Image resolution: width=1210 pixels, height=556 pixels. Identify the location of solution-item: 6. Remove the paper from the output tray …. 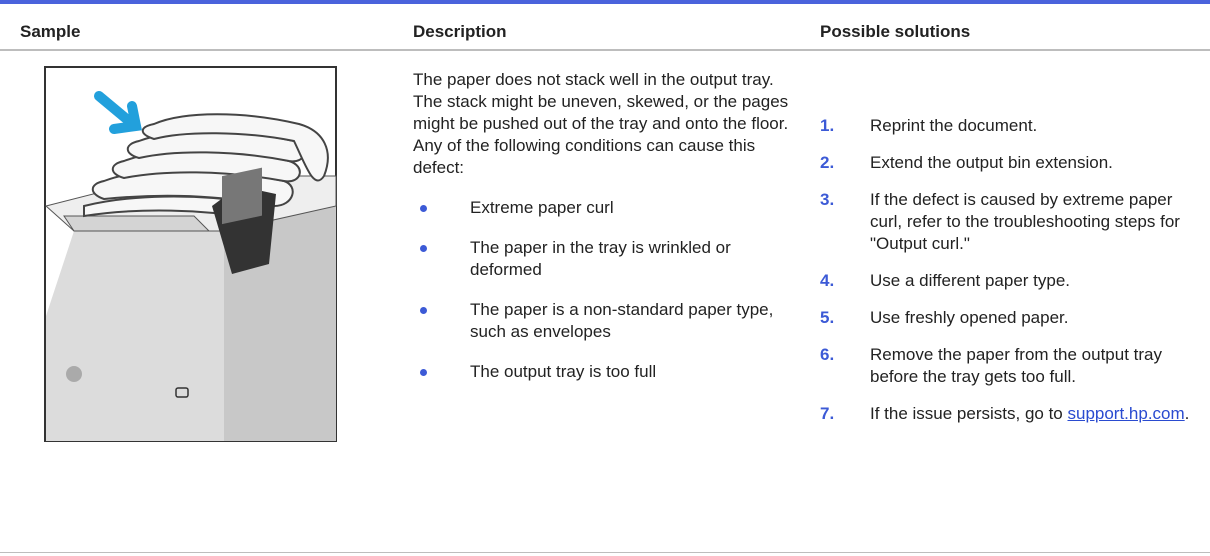
(1005, 366).